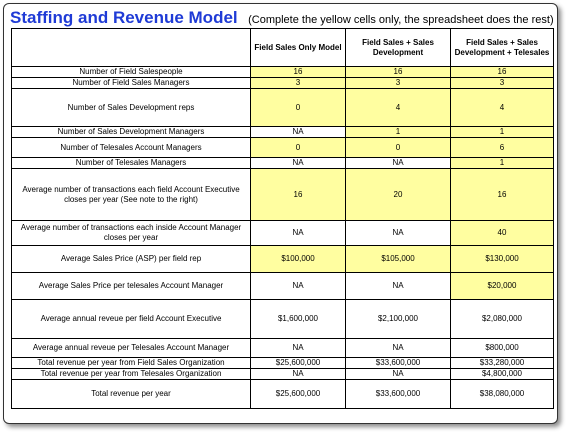 This screenshot has height=432, width=566. Describe the element at coordinates (131, 47) in the screenshot. I see `column-header-label` at that location.